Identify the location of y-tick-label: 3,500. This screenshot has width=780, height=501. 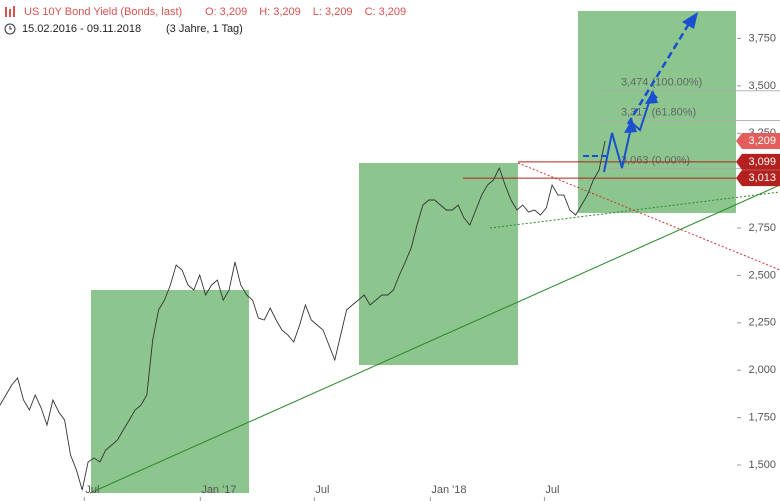
(762, 86).